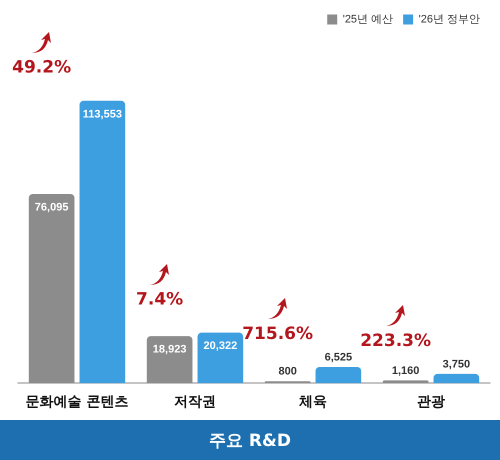 Image resolution: width=500 pixels, height=460 pixels. I want to click on data-label: 1,160, so click(406, 370).